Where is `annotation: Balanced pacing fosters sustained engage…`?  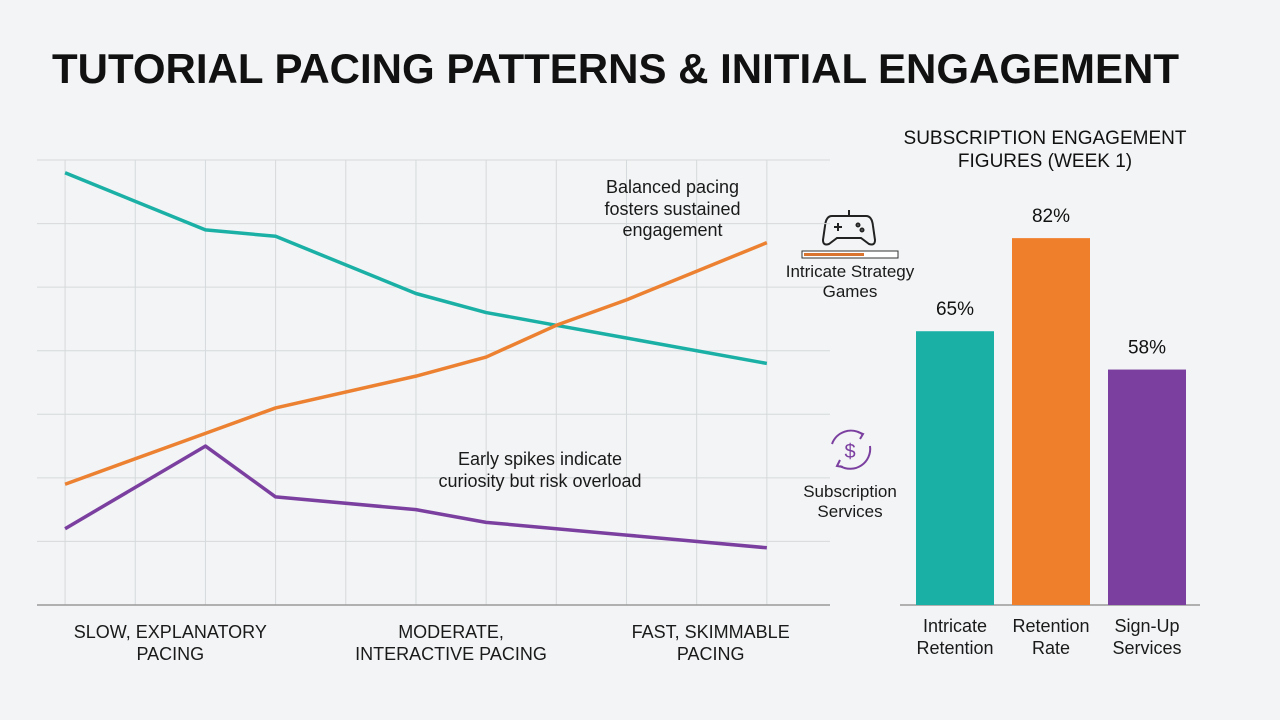 annotation: Balanced pacing fosters sustained engage… is located at coordinates (672, 209).